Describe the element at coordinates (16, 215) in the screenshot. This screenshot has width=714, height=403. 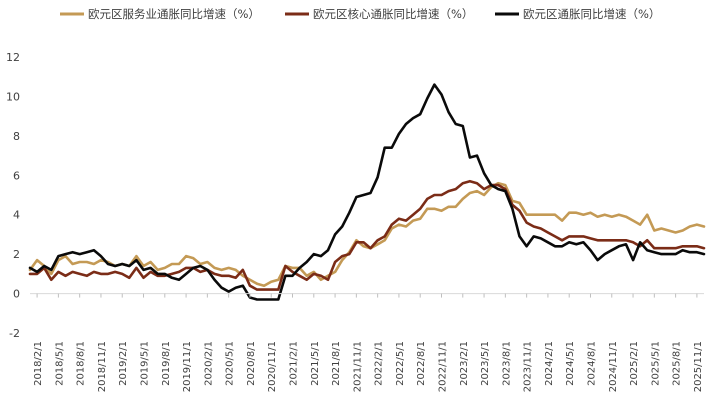
I see `y-tick-label: 4` at that location.